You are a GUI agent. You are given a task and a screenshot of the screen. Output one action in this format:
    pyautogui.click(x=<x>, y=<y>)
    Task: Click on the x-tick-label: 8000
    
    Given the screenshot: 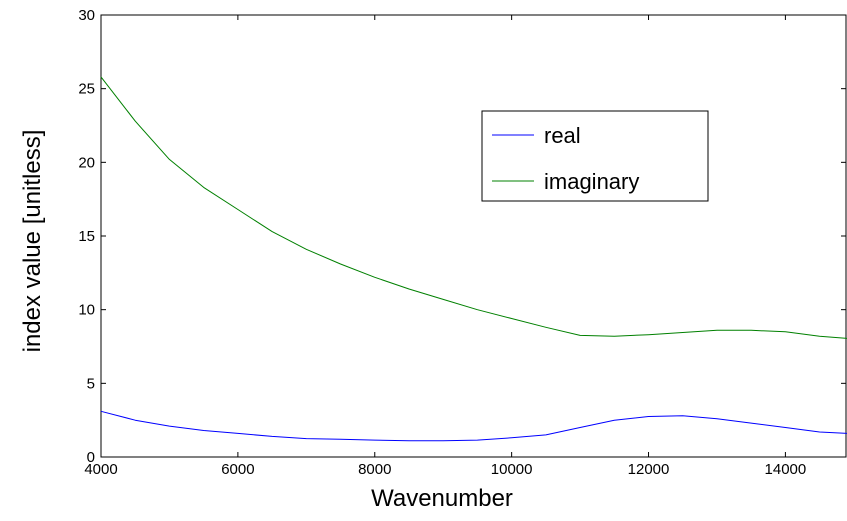 What is the action you would take?
    pyautogui.click(x=374, y=469)
    